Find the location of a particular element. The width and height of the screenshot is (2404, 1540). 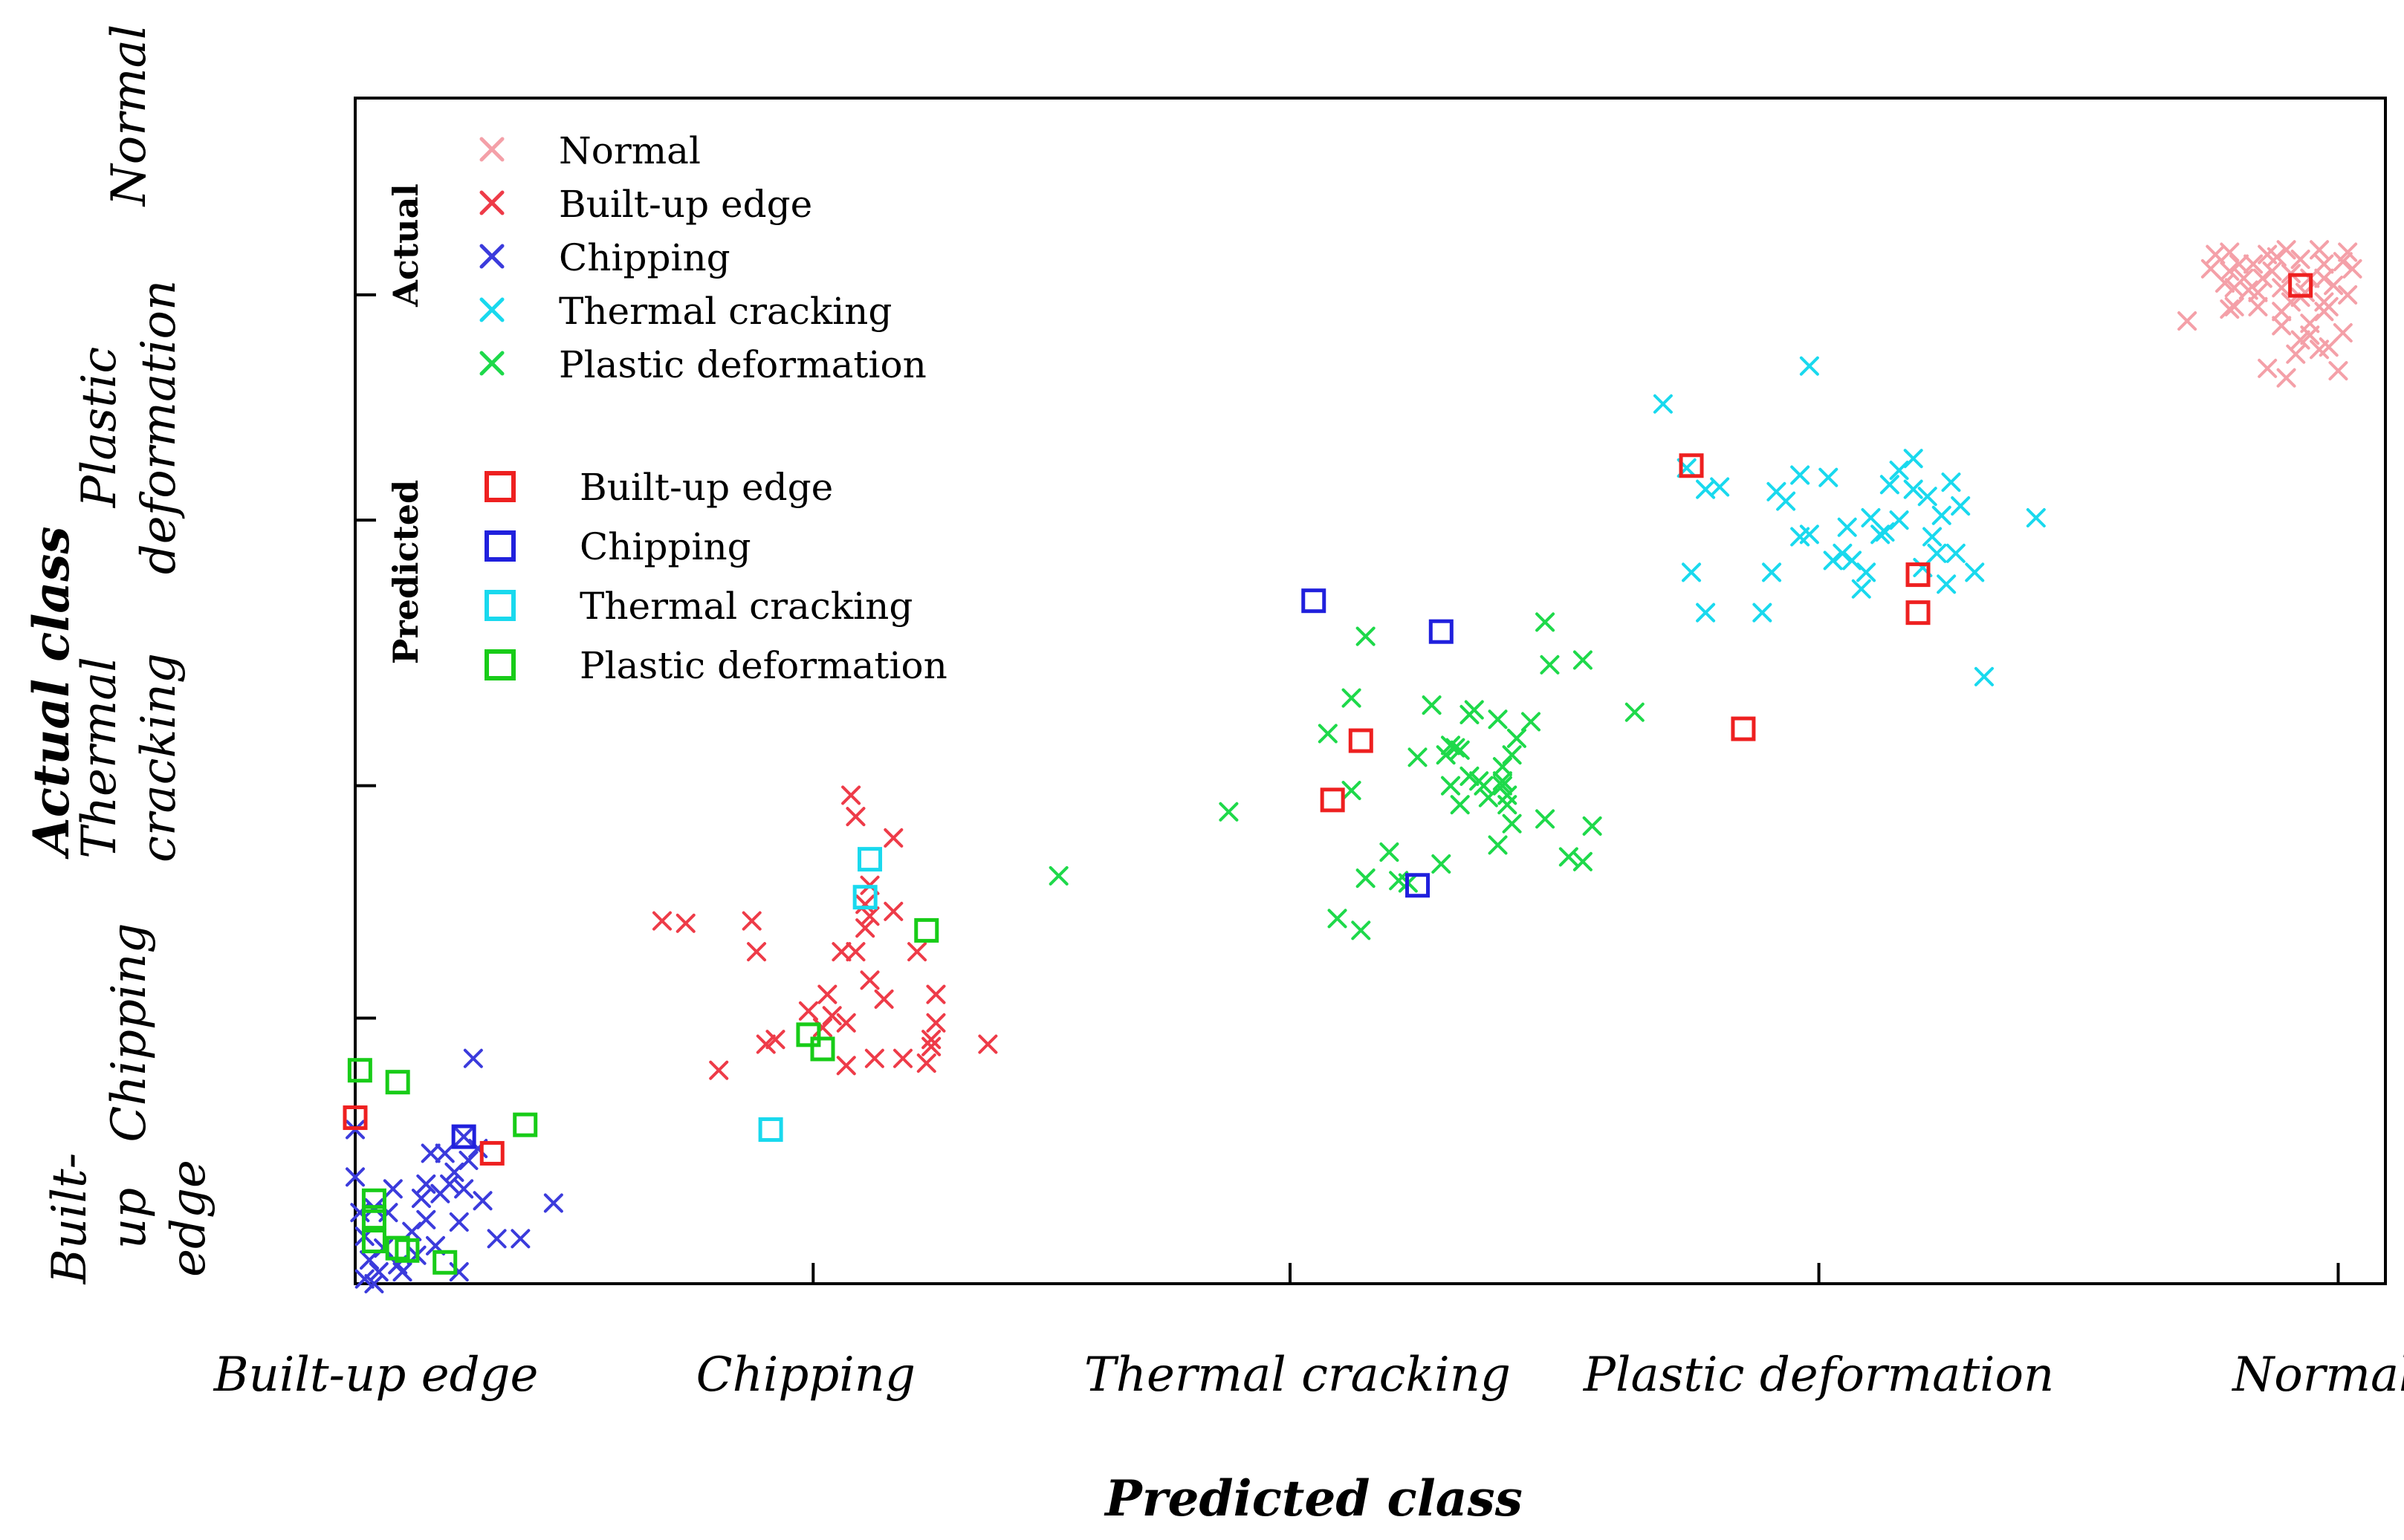

legend-actual-entry: Thermal cracking is located at coordinates (685, 311).